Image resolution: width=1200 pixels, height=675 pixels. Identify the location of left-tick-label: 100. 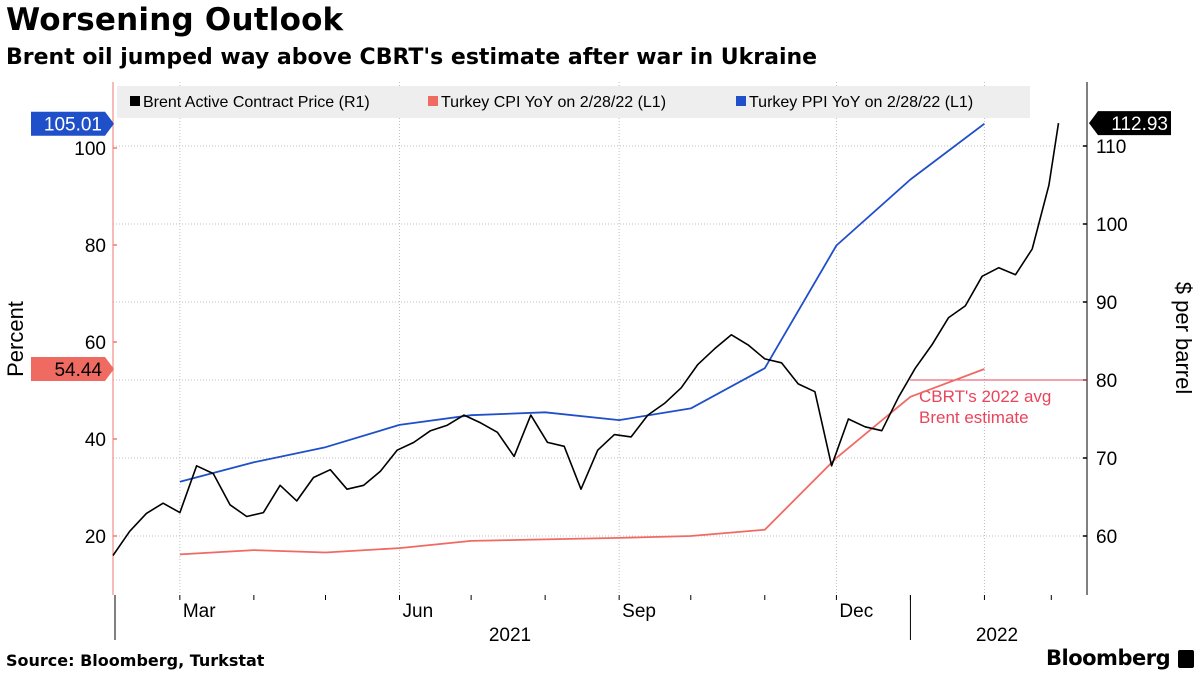
(90, 149).